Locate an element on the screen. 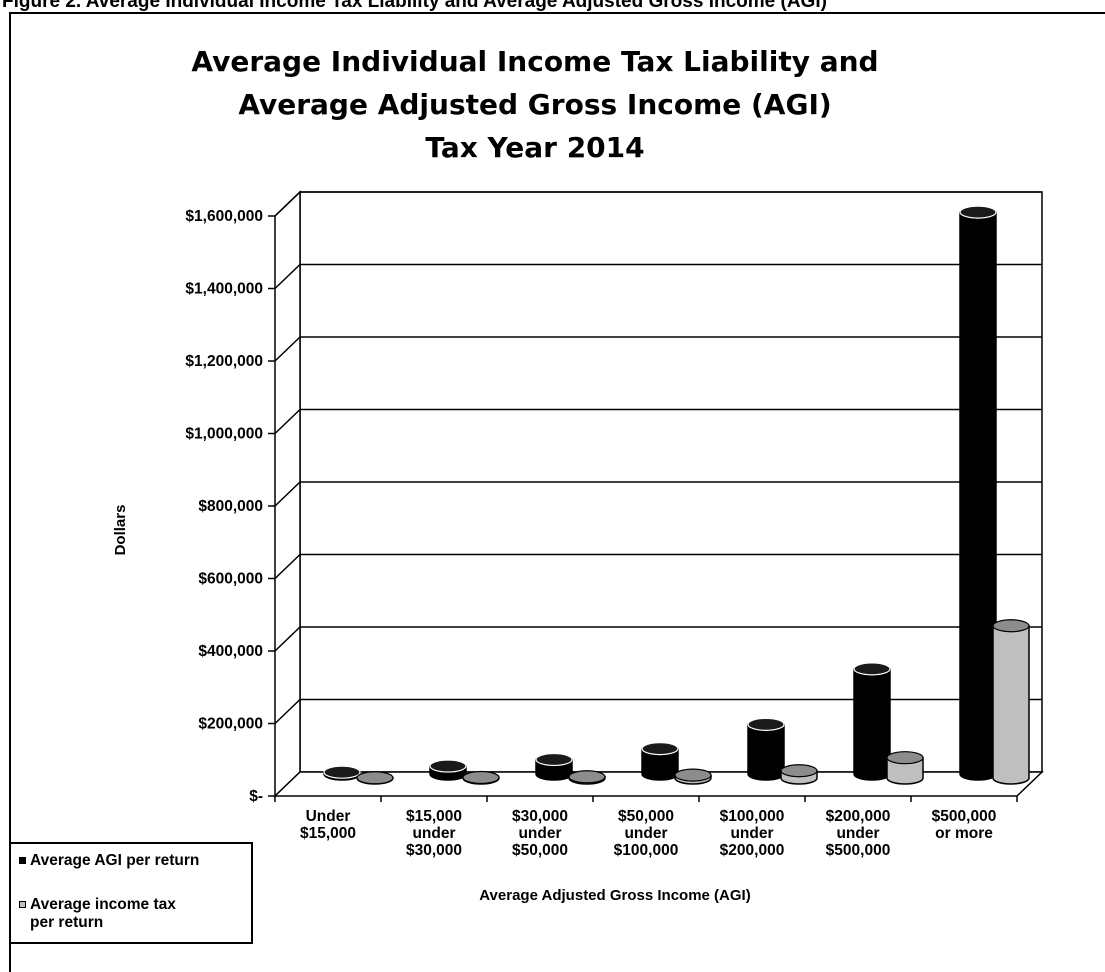 This screenshot has width=1105, height=972. x-tick-label: Under is located at coordinates (328, 816).